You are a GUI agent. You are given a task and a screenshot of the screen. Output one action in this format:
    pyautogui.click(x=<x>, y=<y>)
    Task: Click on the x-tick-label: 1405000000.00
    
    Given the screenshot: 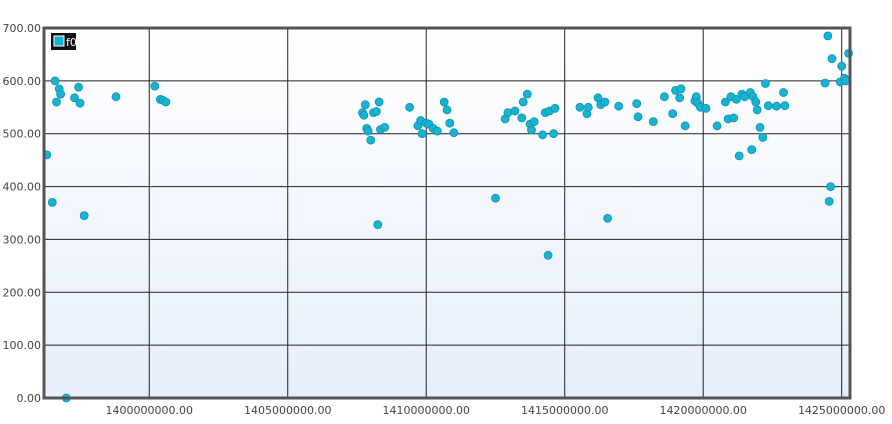 What is the action you would take?
    pyautogui.click(x=287, y=410)
    